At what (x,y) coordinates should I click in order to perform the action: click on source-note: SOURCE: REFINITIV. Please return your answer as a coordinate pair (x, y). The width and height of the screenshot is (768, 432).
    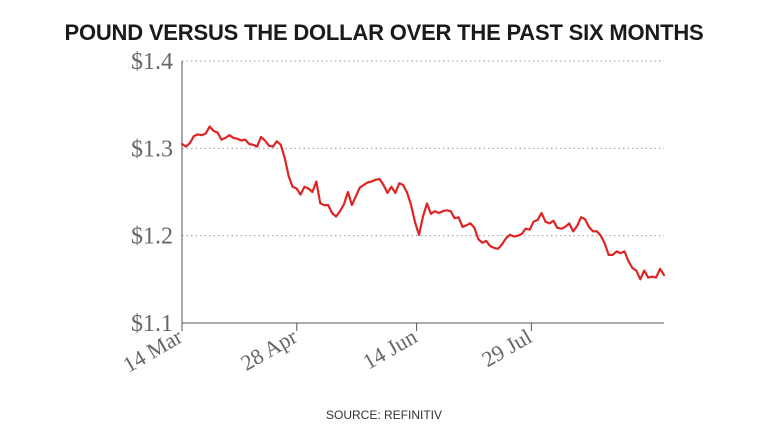
    Looking at the image, I should click on (383, 415).